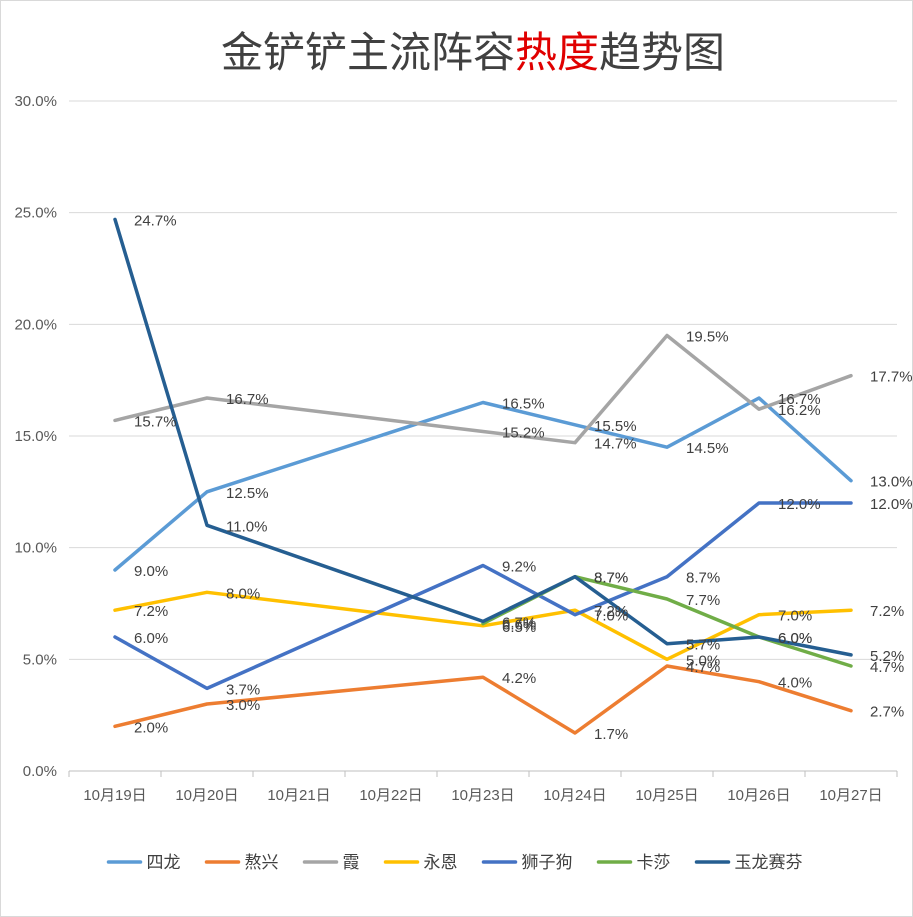 This screenshot has width=913, height=917. I want to click on legend-entry: 熬兴, so click(262, 862).